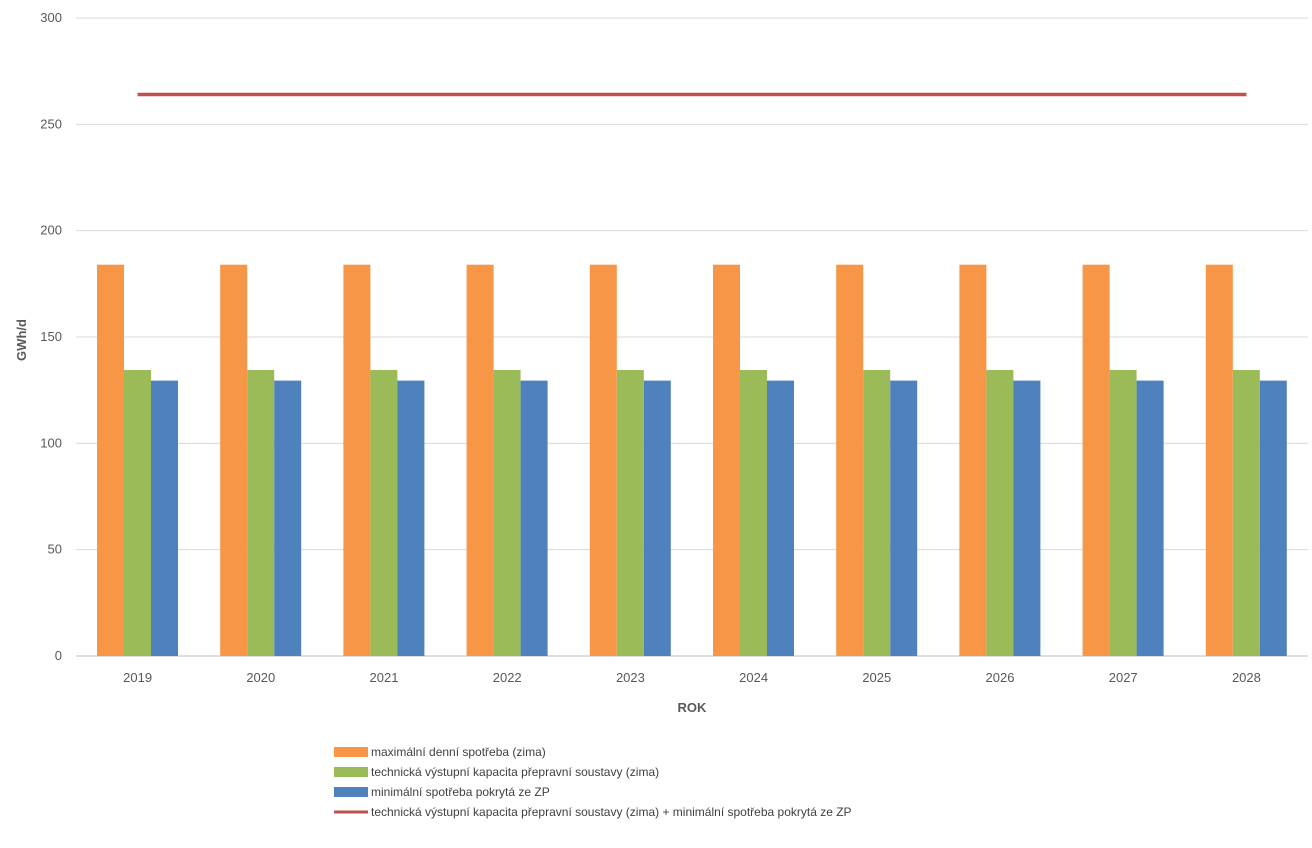 This screenshot has height=848, width=1312. What do you see at coordinates (1123, 677) in the screenshot?
I see `x-tick-label: 2027` at bounding box center [1123, 677].